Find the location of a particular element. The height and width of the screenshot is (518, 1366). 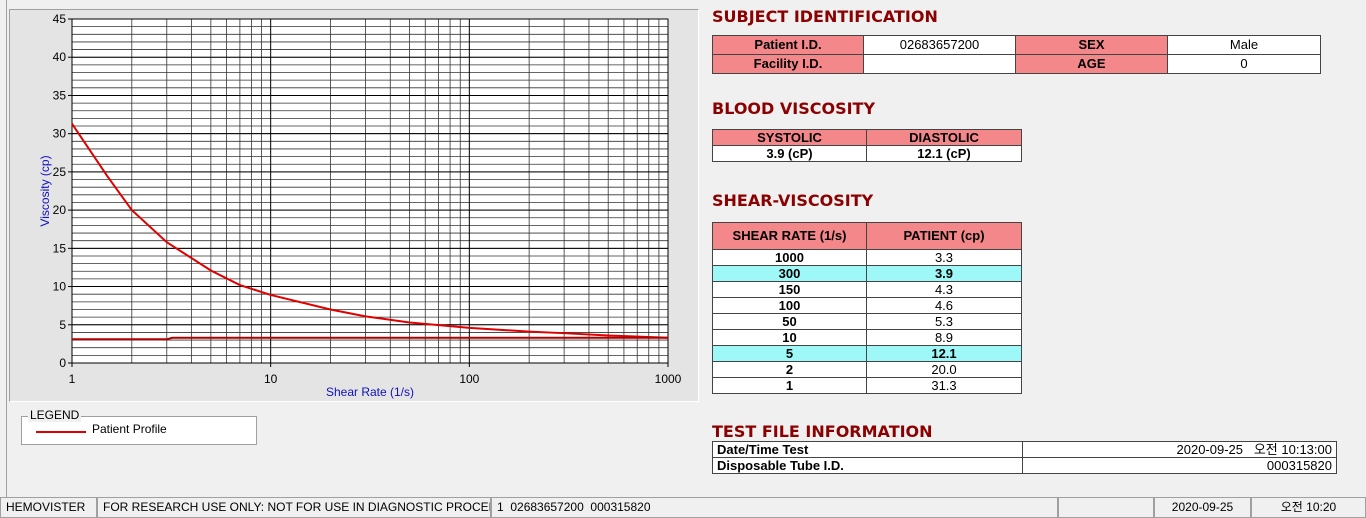

patient-viscosity: 12.1 is located at coordinates (944, 353).